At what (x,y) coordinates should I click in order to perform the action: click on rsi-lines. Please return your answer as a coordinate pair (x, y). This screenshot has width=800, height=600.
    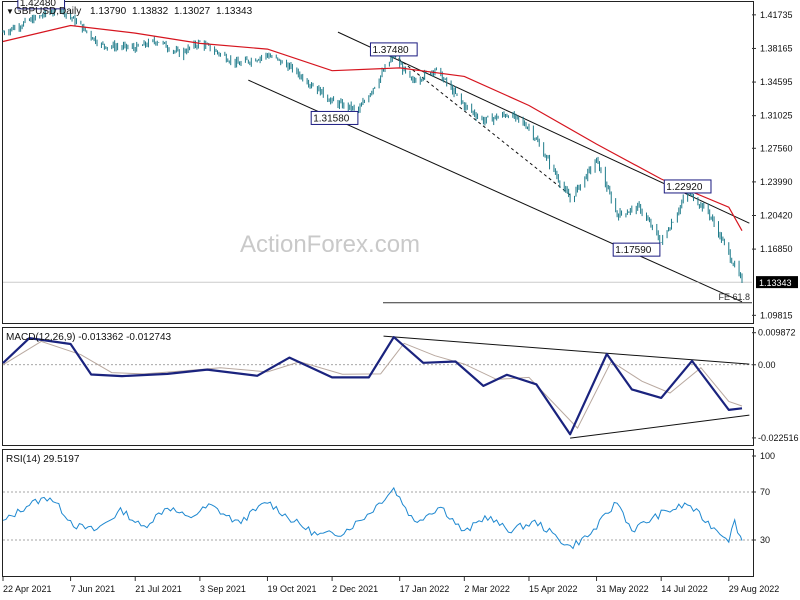
    Looking at the image, I should click on (372, 518).